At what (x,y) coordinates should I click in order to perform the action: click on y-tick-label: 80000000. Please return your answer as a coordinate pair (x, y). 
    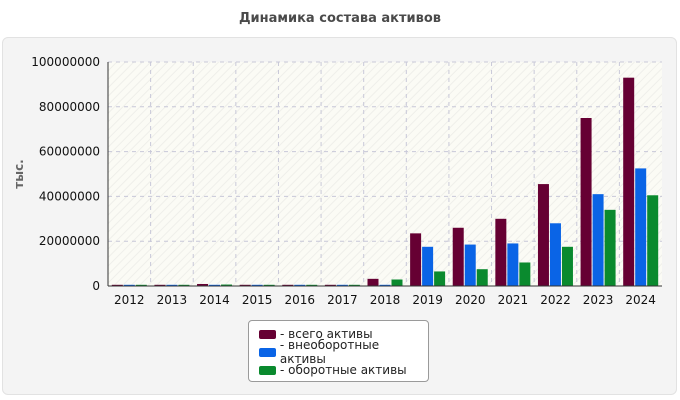
    Looking at the image, I should click on (69, 107).